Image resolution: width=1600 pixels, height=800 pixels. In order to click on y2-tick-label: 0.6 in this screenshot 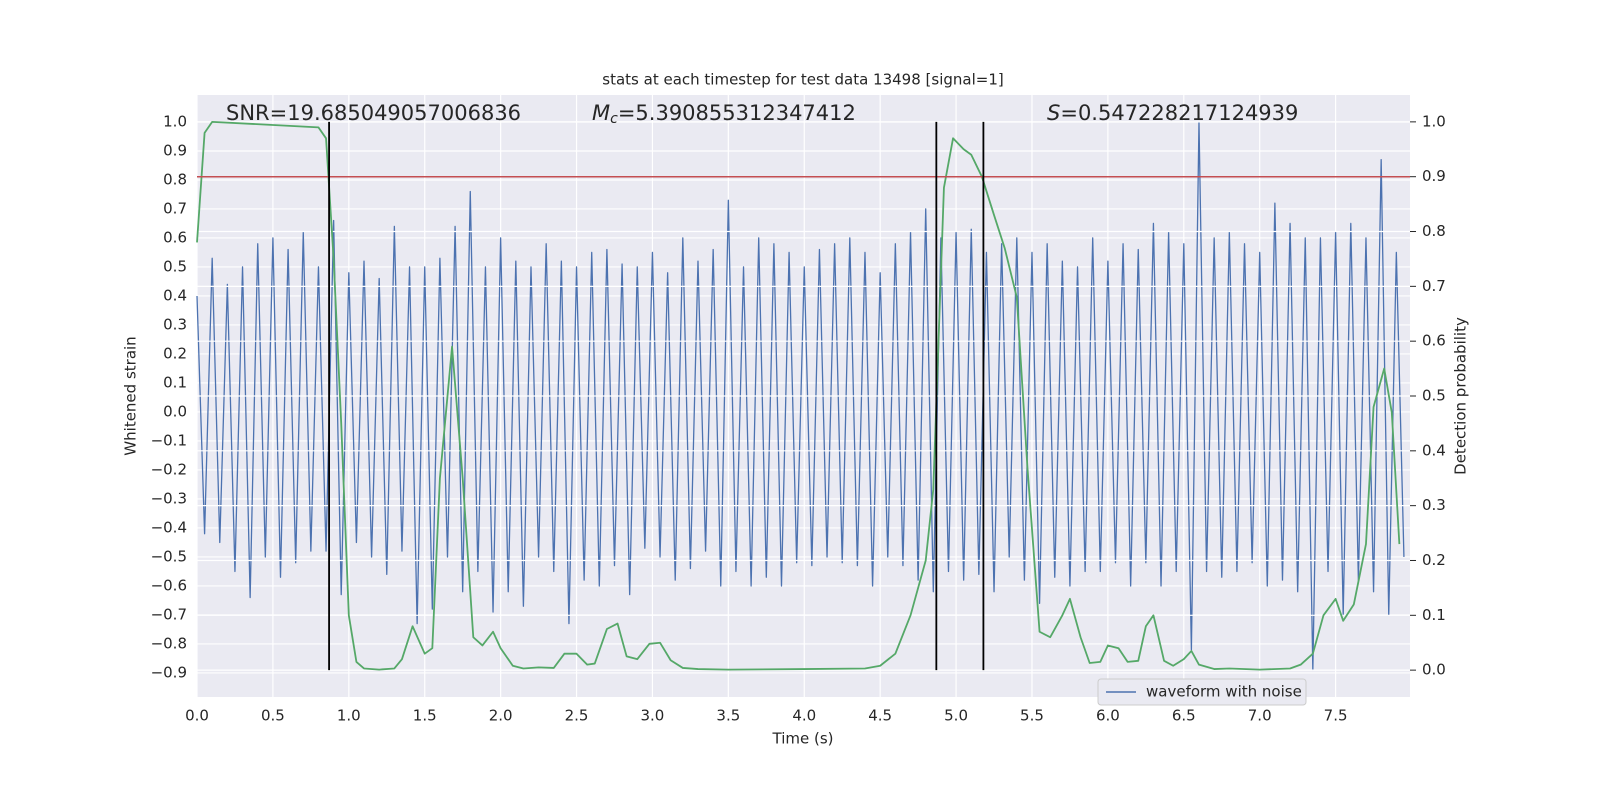, I will do `click(1434, 341)`.